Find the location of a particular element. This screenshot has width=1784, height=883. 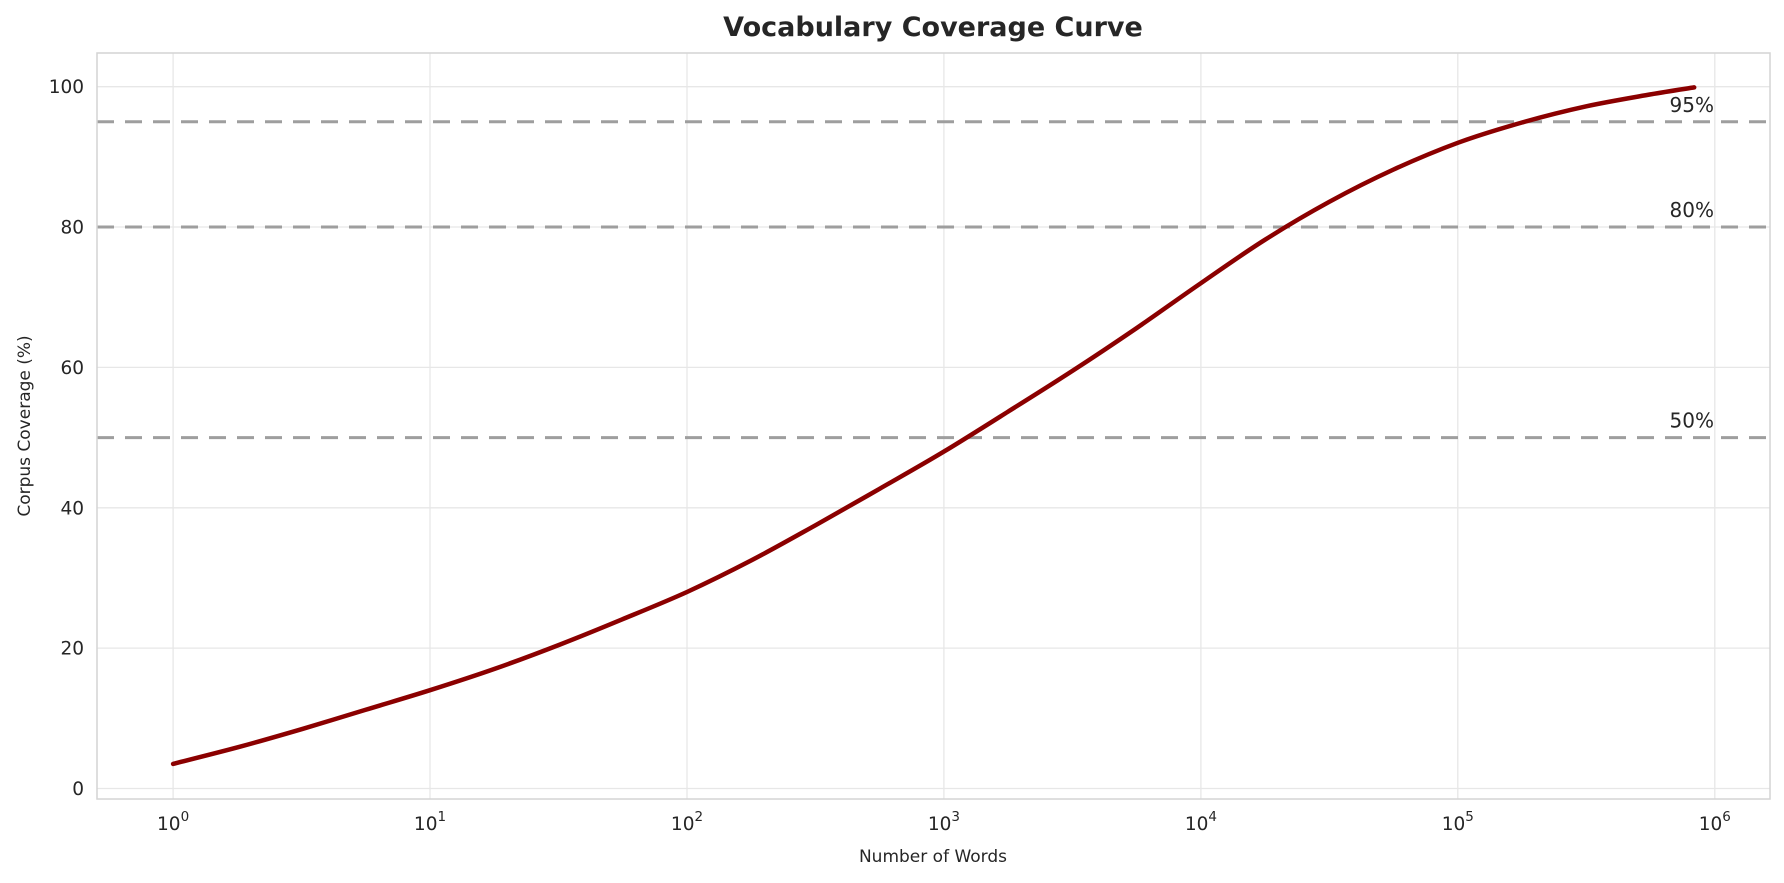

x-tick-label: 10¹ is located at coordinates (430, 822).